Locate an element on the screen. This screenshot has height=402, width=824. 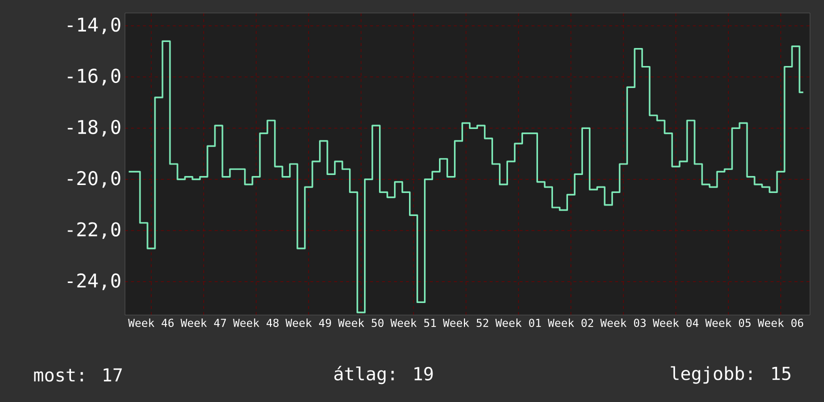
x-tick-label: Week 46 is located at coordinates (151, 322).